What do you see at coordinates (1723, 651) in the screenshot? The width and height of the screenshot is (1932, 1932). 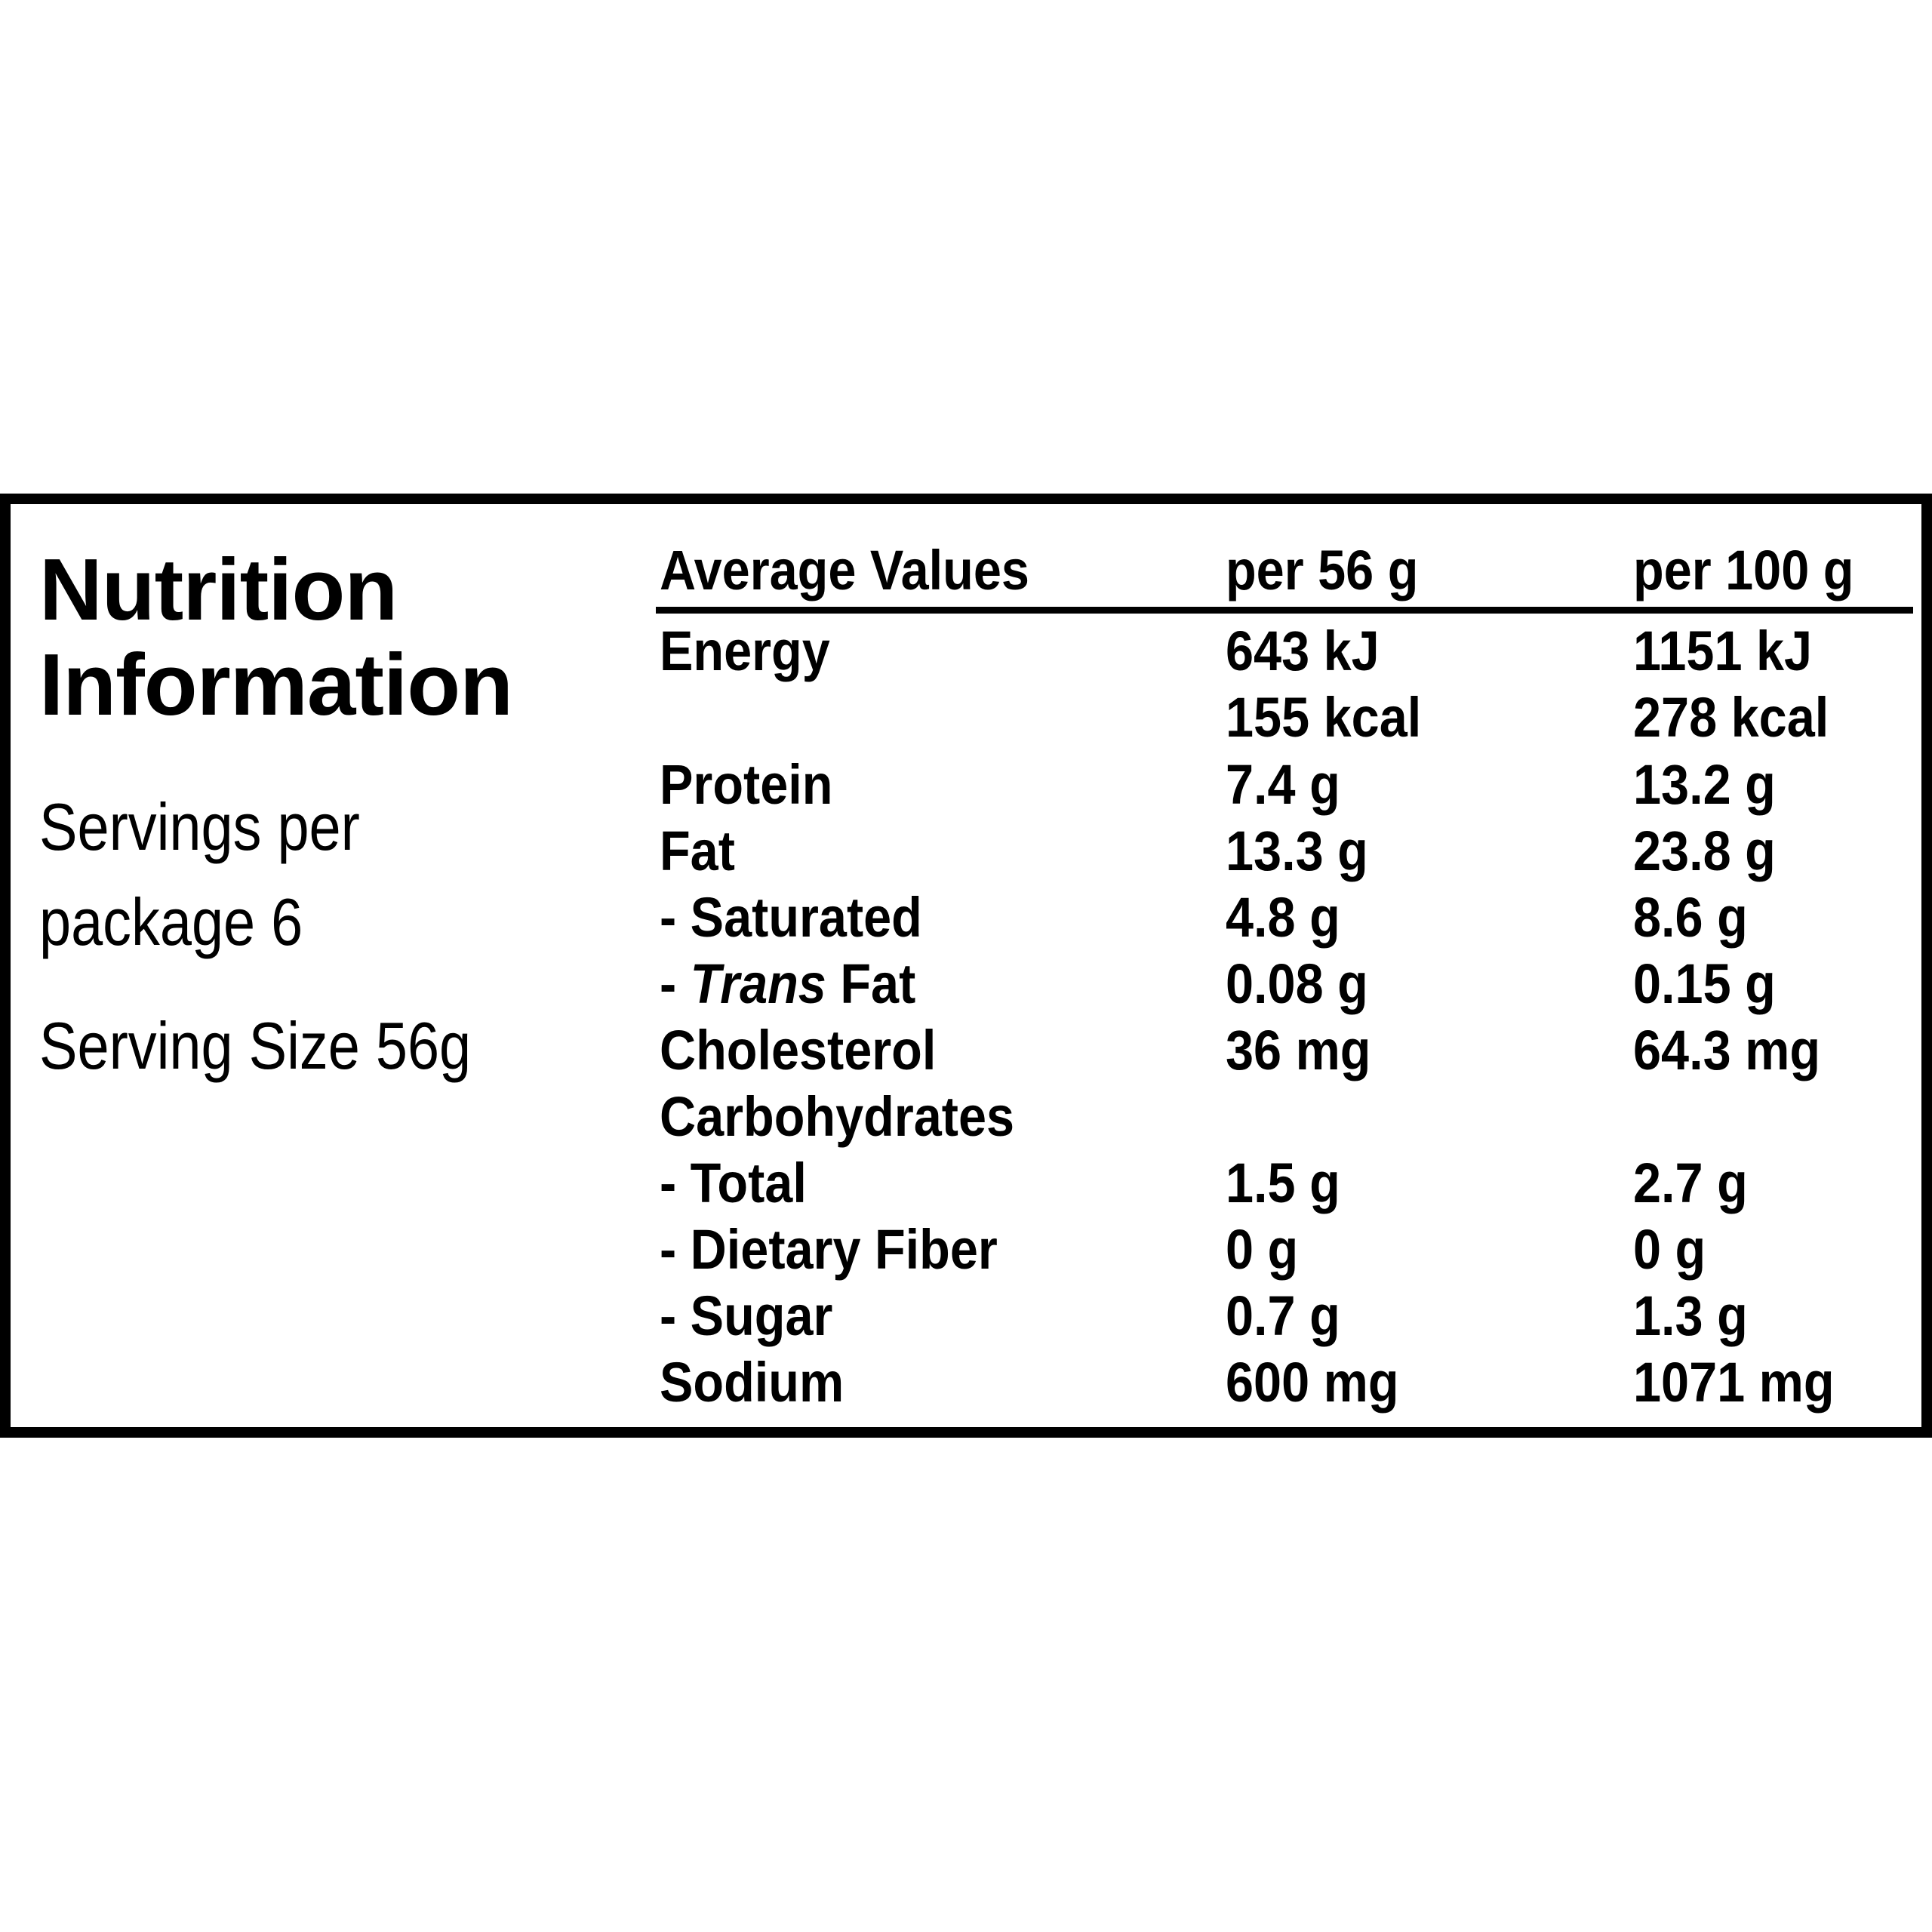 I see `energy-kj-per-100g: 1151 kJ` at bounding box center [1723, 651].